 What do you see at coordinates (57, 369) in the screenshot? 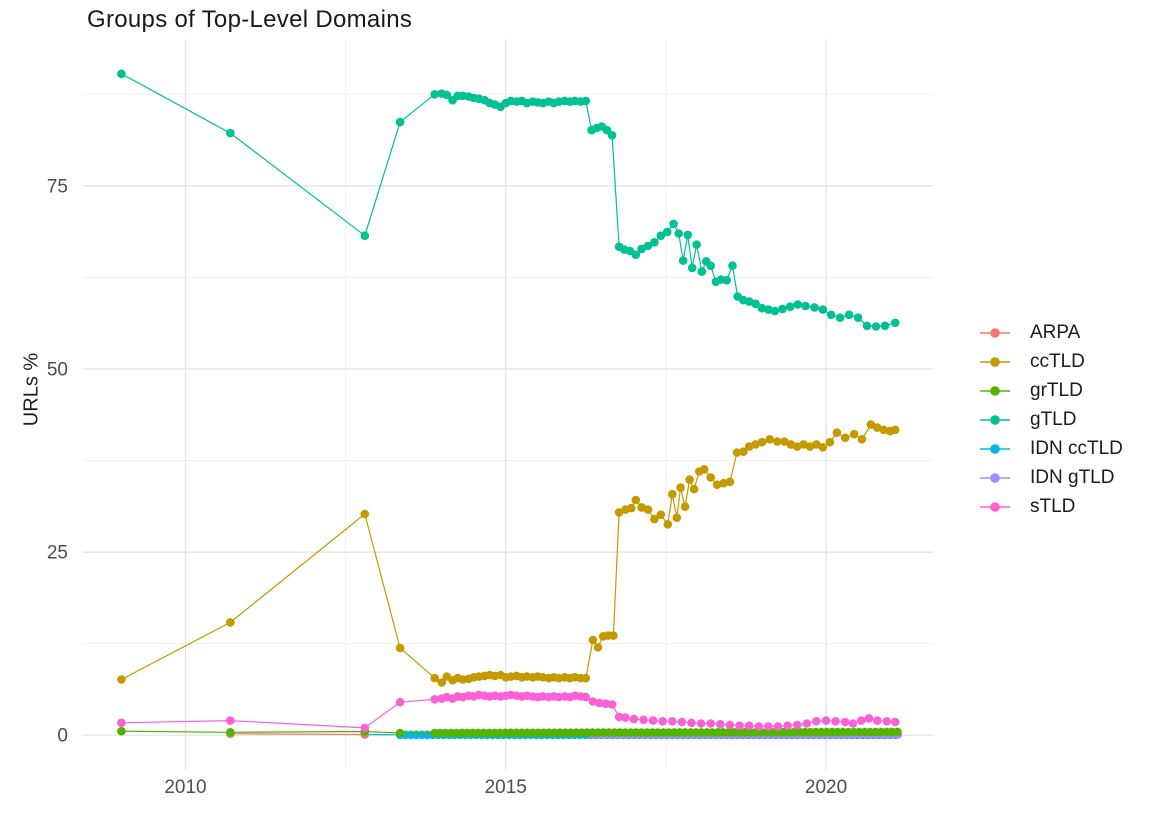
I see `y-tick-label: 50` at bounding box center [57, 369].